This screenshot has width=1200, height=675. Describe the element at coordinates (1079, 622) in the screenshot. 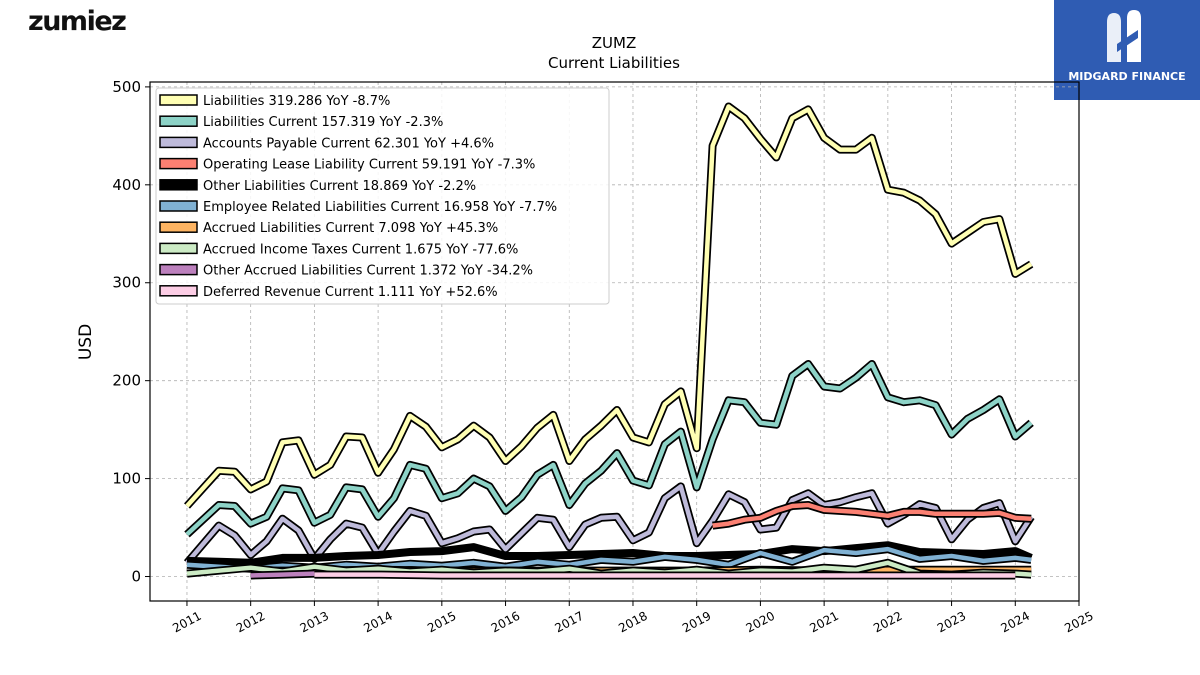

I see `x-tick-label: 2025` at that location.